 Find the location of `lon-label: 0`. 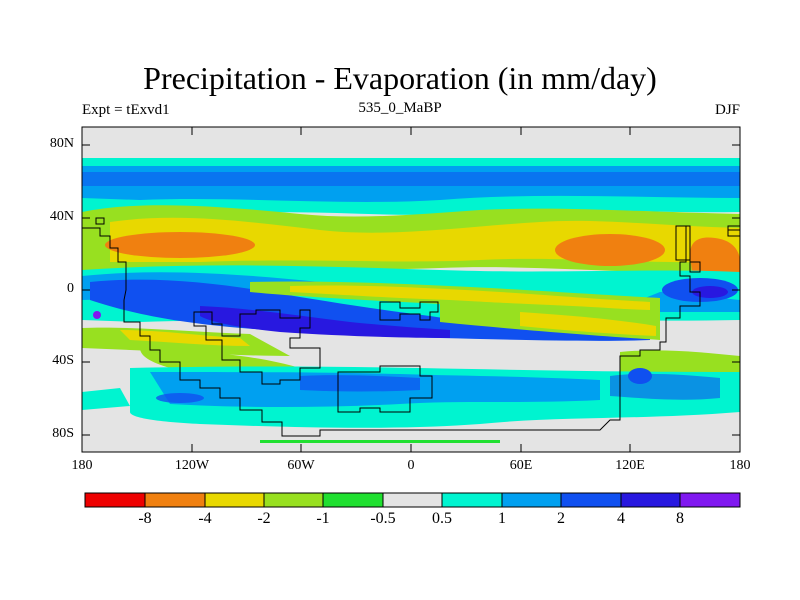

lon-label: 0 is located at coordinates (411, 465).